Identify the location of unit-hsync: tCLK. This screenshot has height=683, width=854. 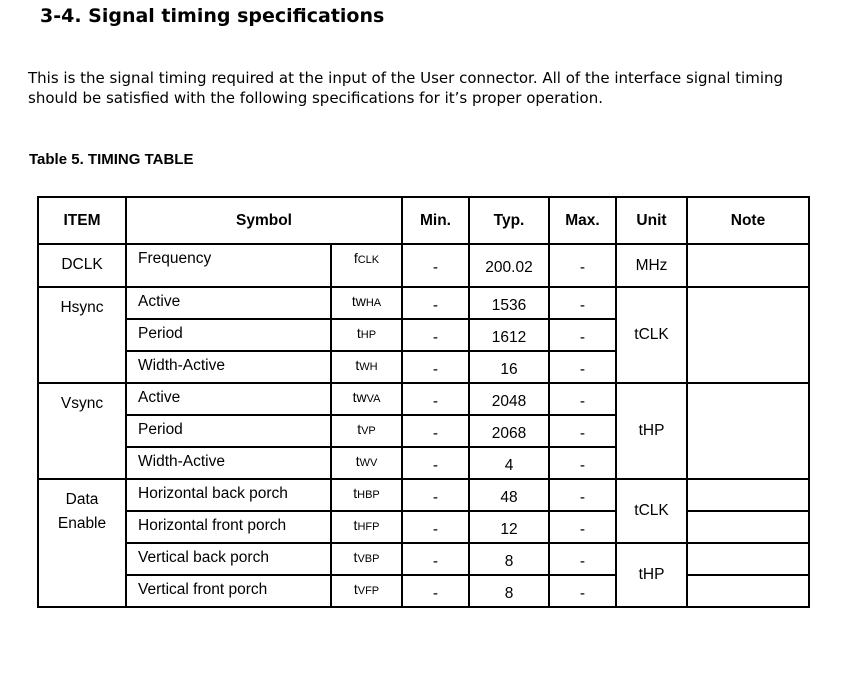
(651, 335).